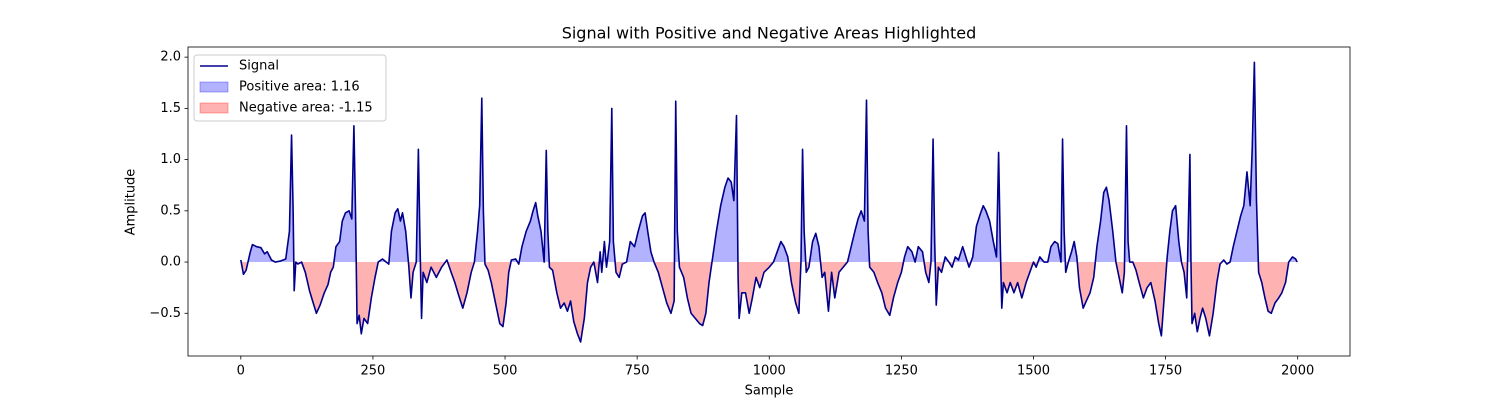 This screenshot has height=400, width=1500. Describe the element at coordinates (259, 66) in the screenshot. I see `legend-label: Signal` at that location.